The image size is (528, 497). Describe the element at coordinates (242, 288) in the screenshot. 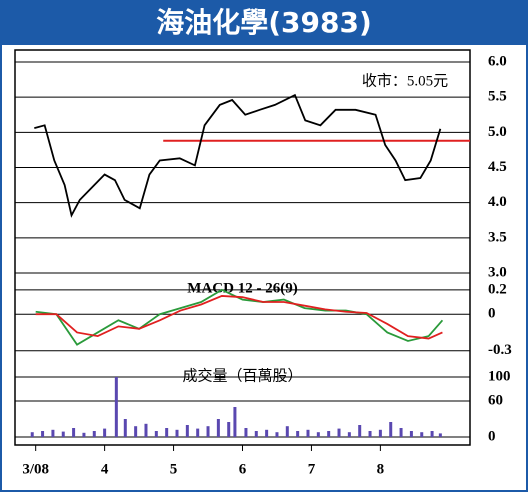

I see `panel-title: MACD 12 - 26(9)` at that location.